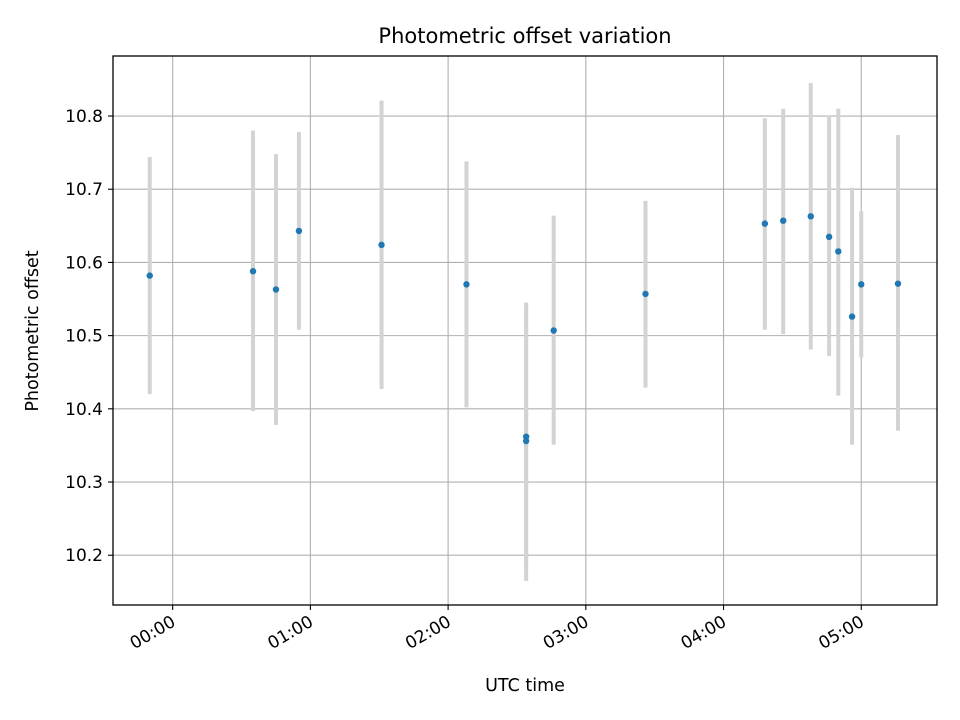  Describe the element at coordinates (84, 483) in the screenshot. I see `y-tick-label: 10.3` at that location.